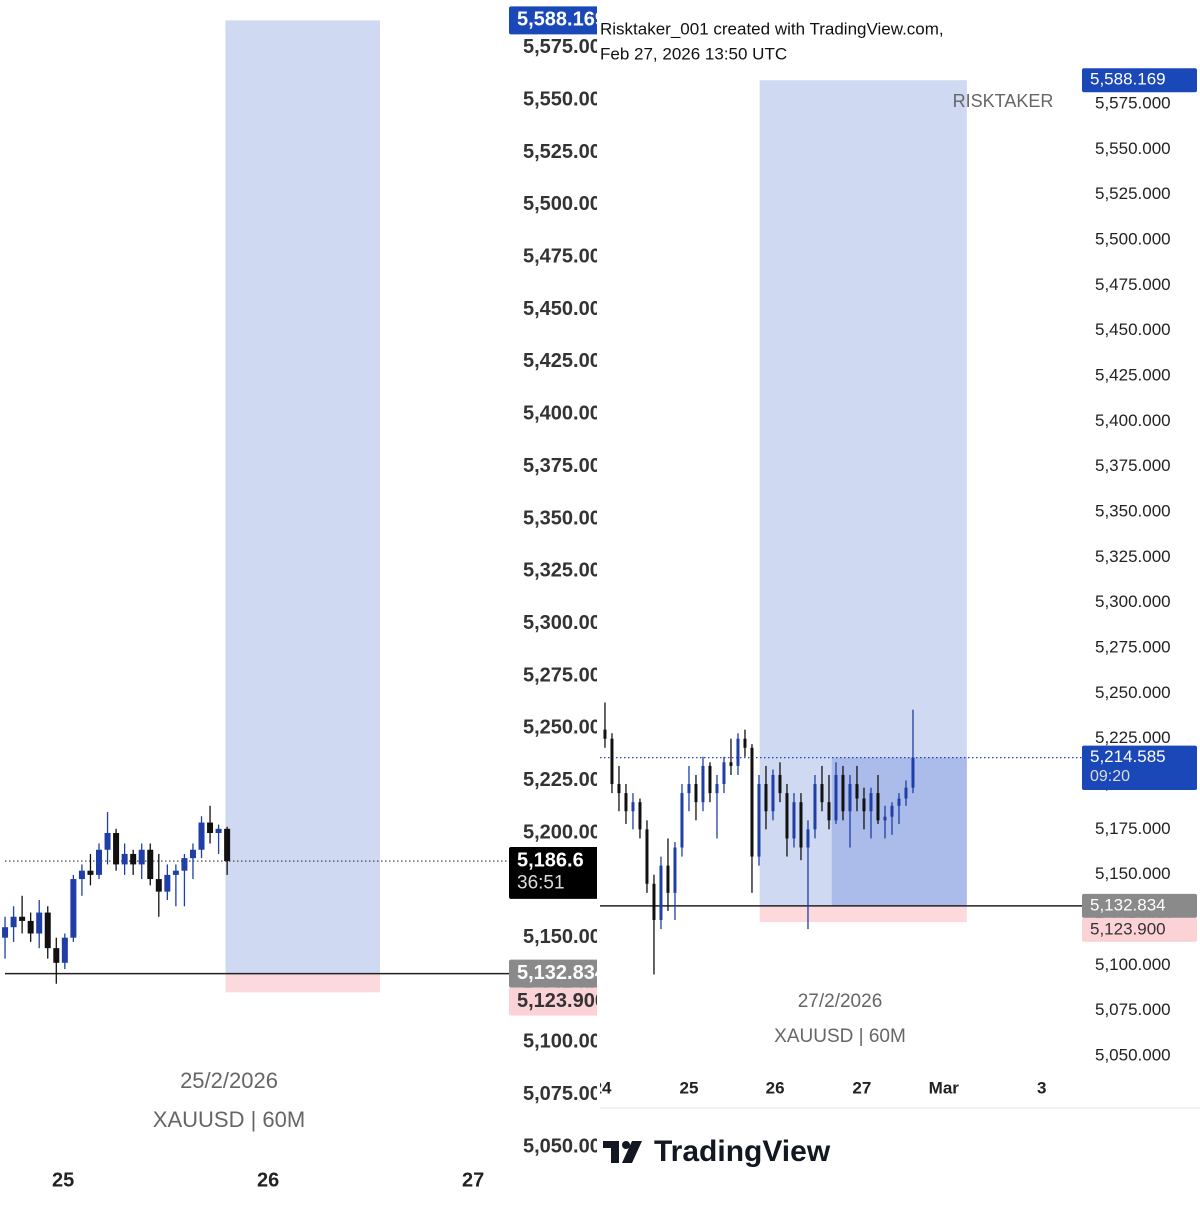 This screenshot has height=1205, width=1200. What do you see at coordinates (567, 675) in the screenshot?
I see `y-tick-label: 5,275.000` at bounding box center [567, 675].